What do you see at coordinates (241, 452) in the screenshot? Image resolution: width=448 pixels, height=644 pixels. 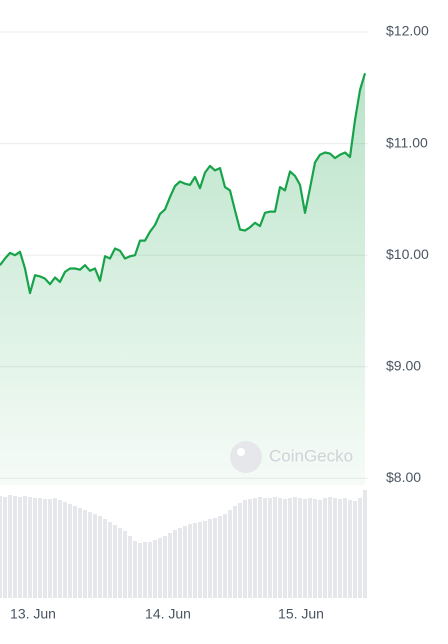 I see `watermark-logo-eye` at bounding box center [241, 452].